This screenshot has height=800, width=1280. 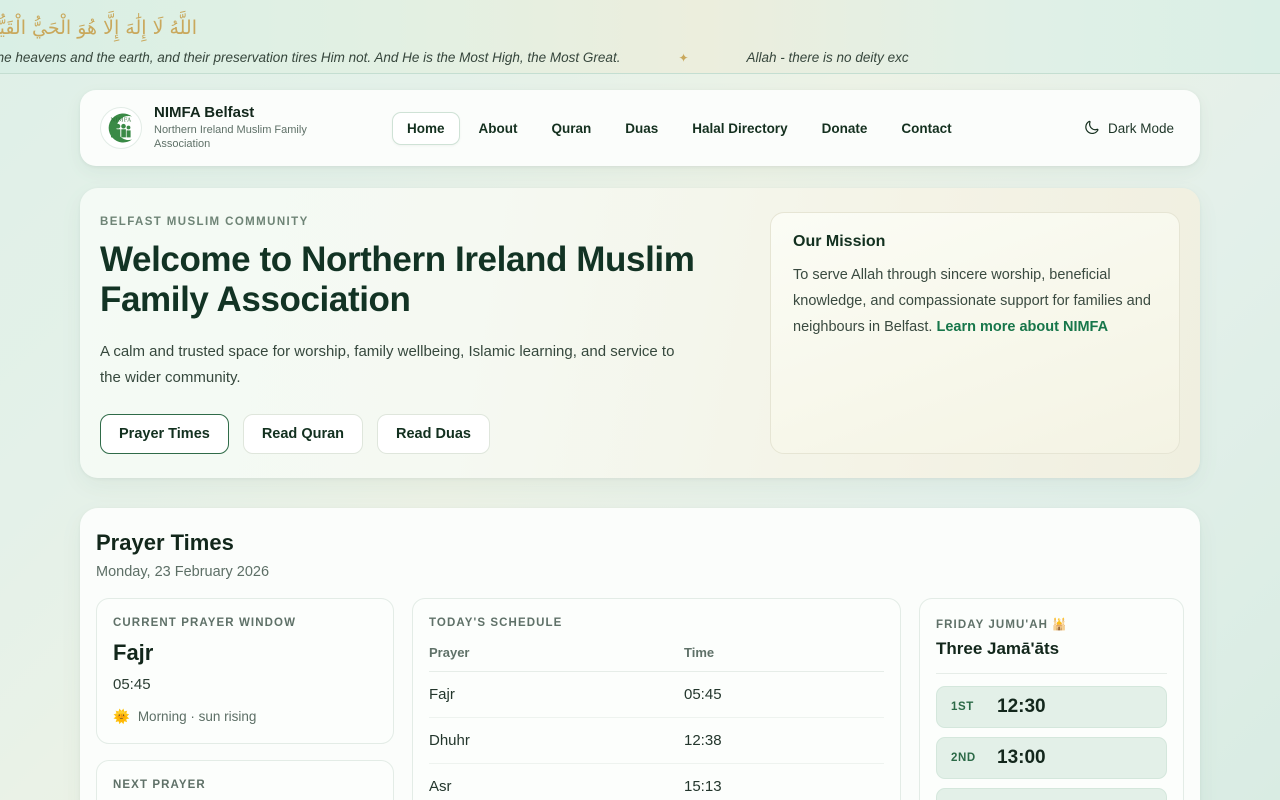 I want to click on jumuah-slot-3: 3RD 13:30, so click(x=1051, y=793).